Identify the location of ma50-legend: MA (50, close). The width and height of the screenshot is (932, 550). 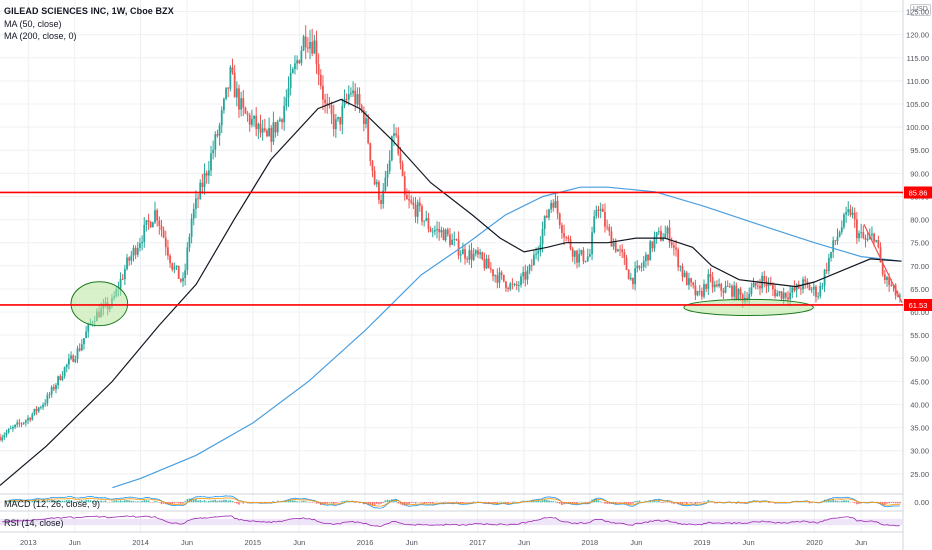
(33, 24).